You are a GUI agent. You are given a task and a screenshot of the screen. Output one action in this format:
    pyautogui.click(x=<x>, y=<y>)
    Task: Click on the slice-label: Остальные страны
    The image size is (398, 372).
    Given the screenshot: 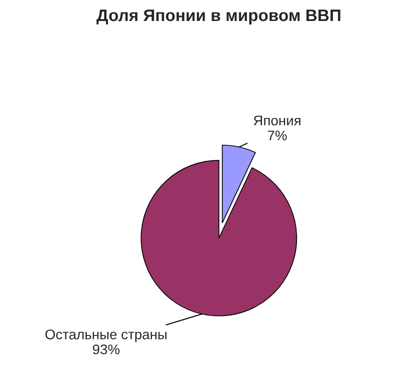 What is the action you would take?
    pyautogui.click(x=105, y=336)
    